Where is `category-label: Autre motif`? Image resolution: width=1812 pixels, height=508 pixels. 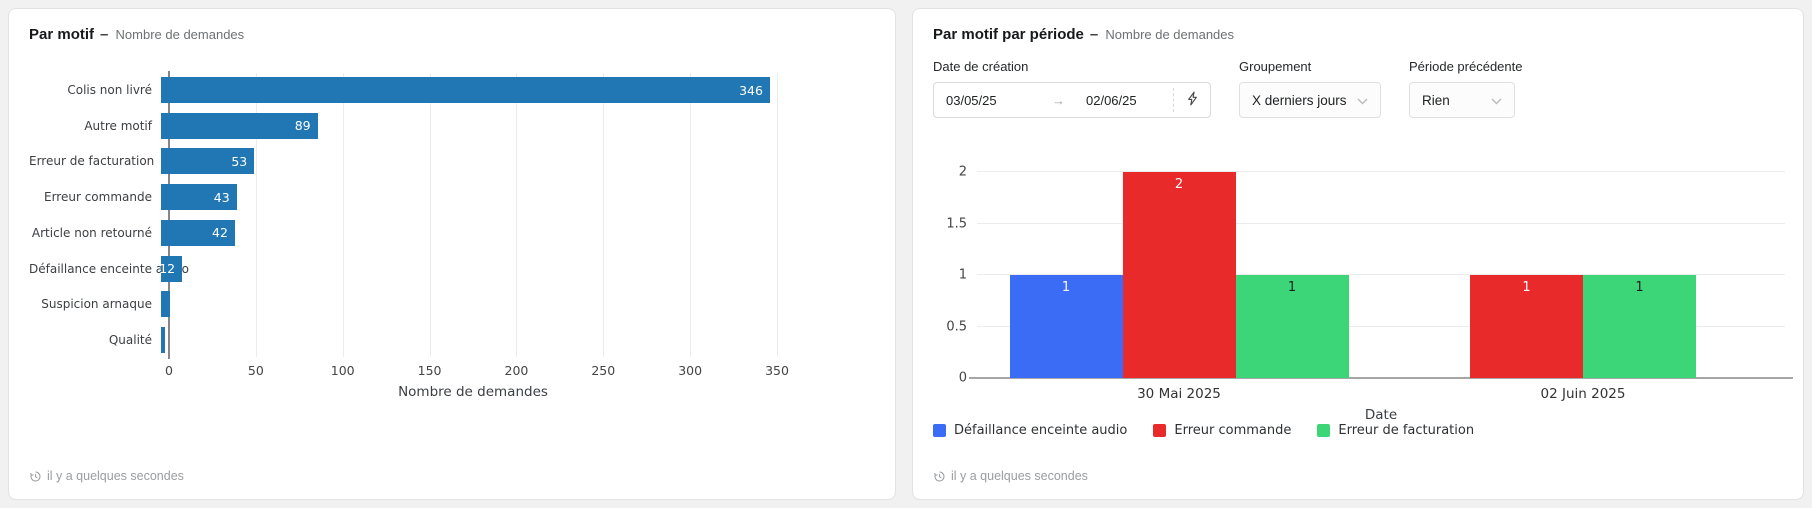
category-label: Autre motif is located at coordinates (118, 125).